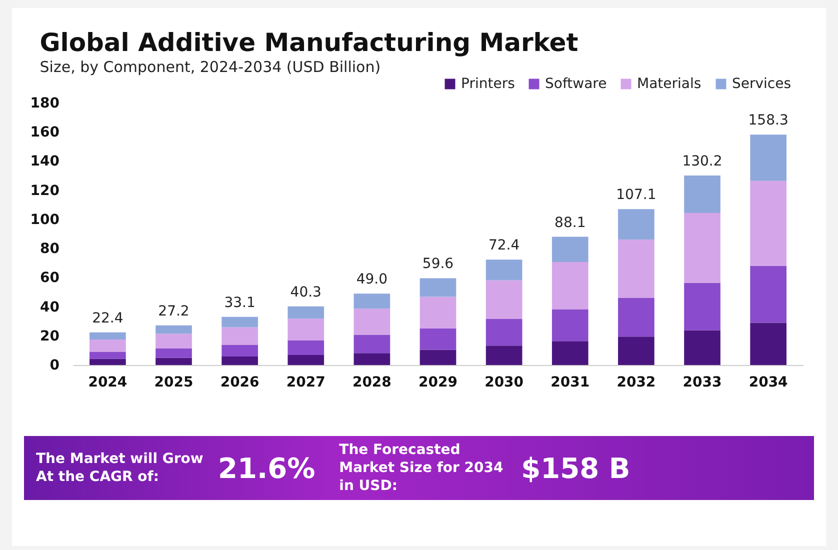  What do you see at coordinates (267, 468) in the screenshot?
I see `text: 21.6%` at bounding box center [267, 468].